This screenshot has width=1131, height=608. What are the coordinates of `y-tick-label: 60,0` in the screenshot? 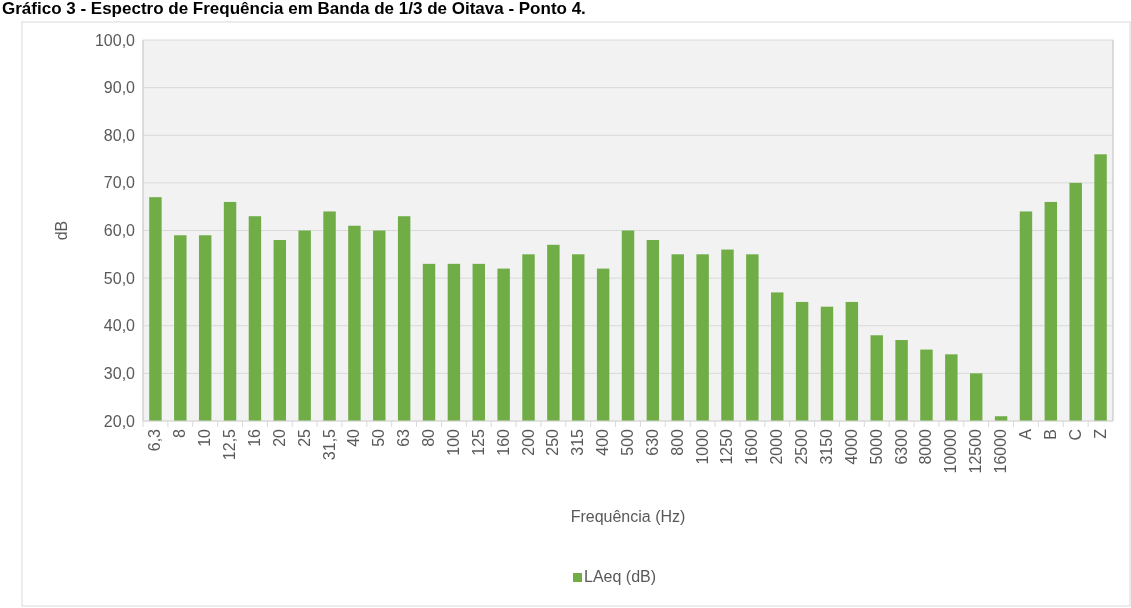 It's located at (119, 231).